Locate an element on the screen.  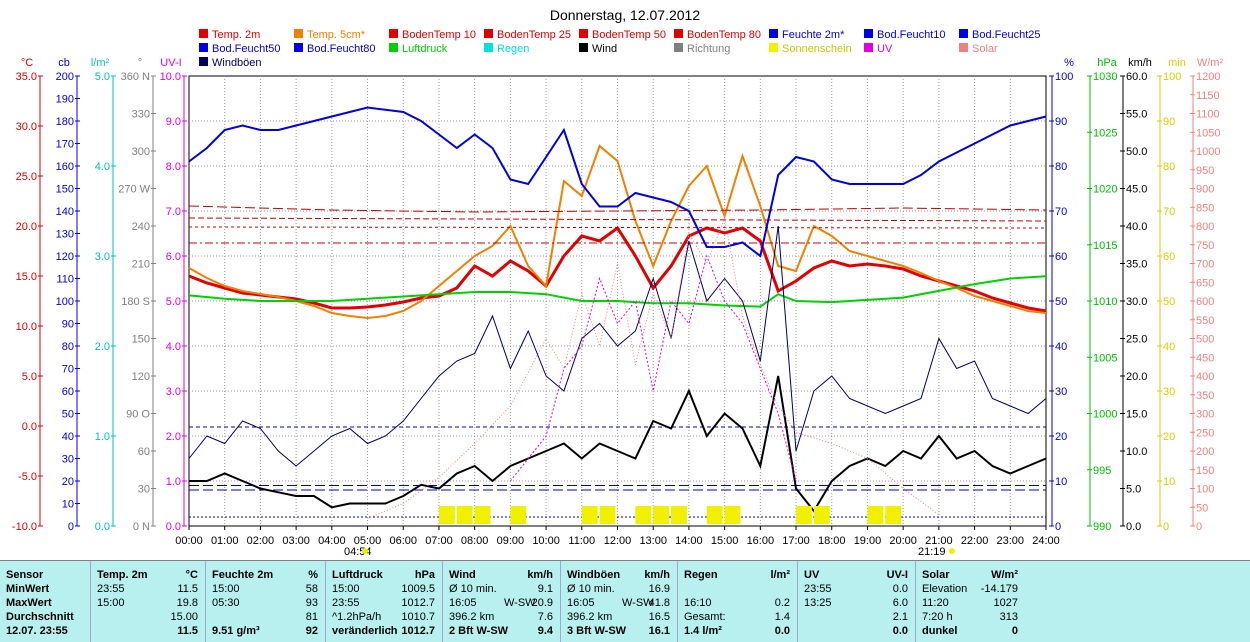
x-axis-tick-label: 04:00 is located at coordinates (332, 541).